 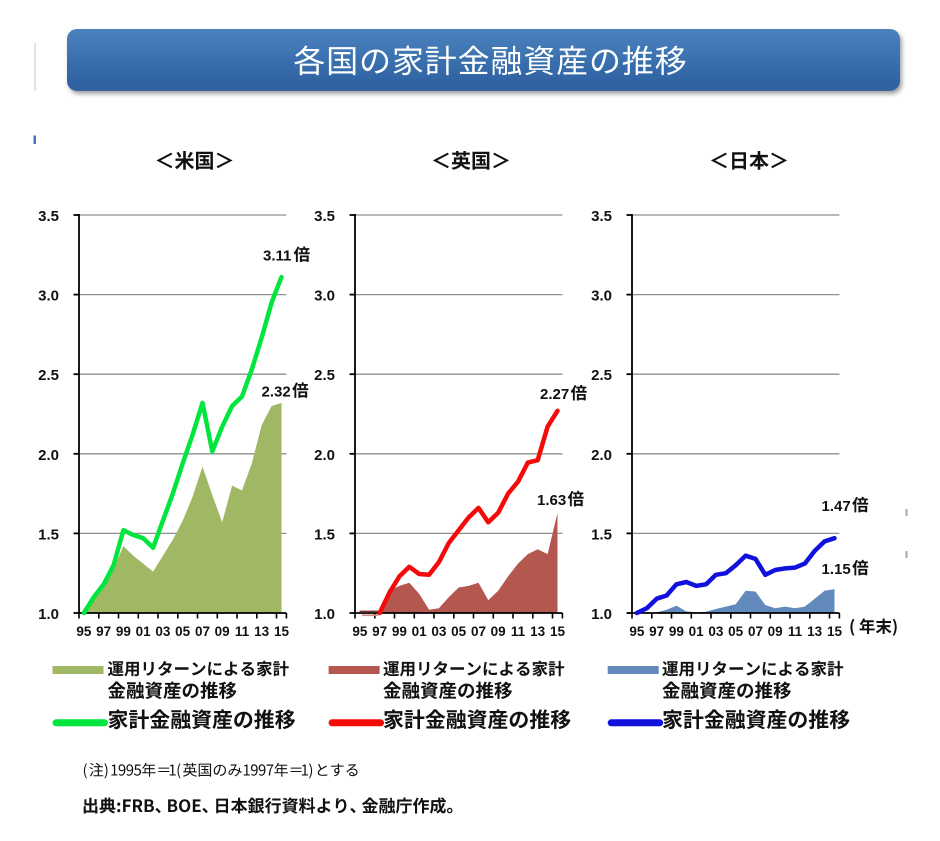 I want to click on svg-text: 1.63, so click(x=551, y=500).